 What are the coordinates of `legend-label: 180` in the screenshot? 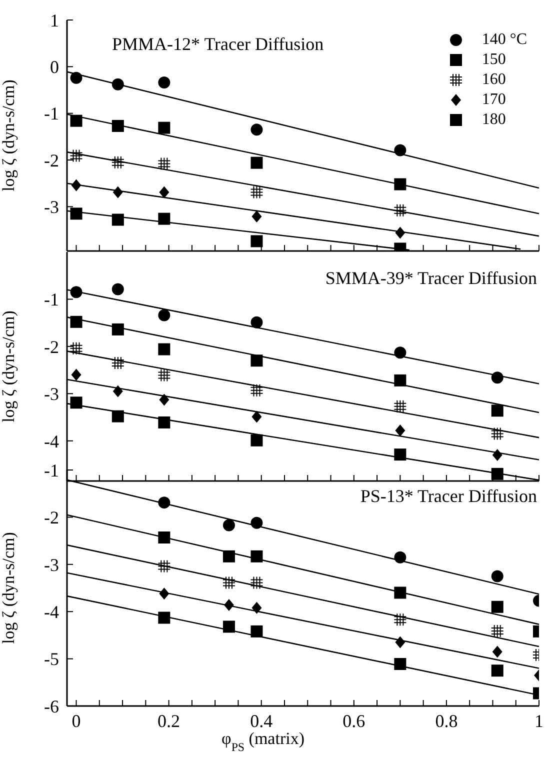 It's located at (494, 120).